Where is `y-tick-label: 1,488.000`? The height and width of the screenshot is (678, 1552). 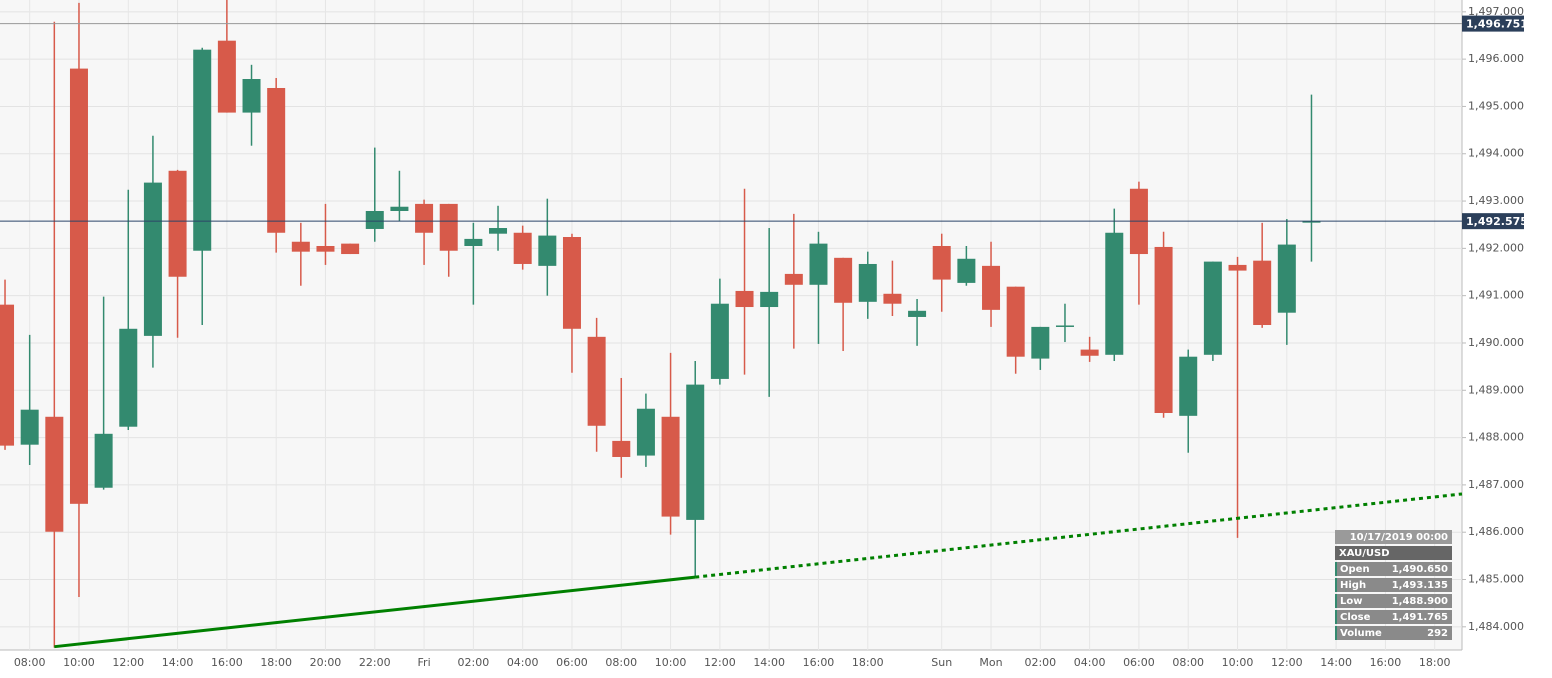
y-tick-label: 1,488.000 is located at coordinates (1496, 437).